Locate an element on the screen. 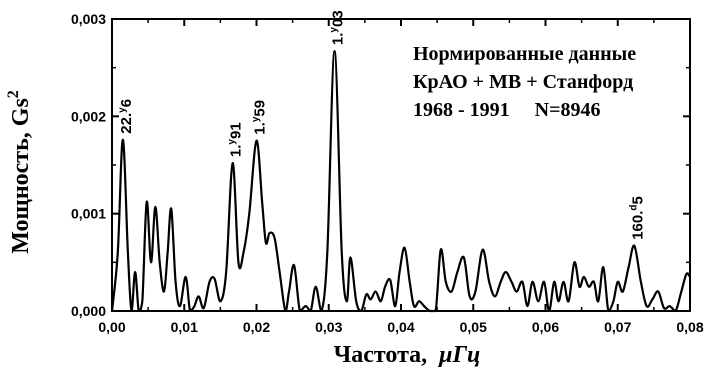  y-axis-title: Мощность, Gs2 is located at coordinates (19, 172).